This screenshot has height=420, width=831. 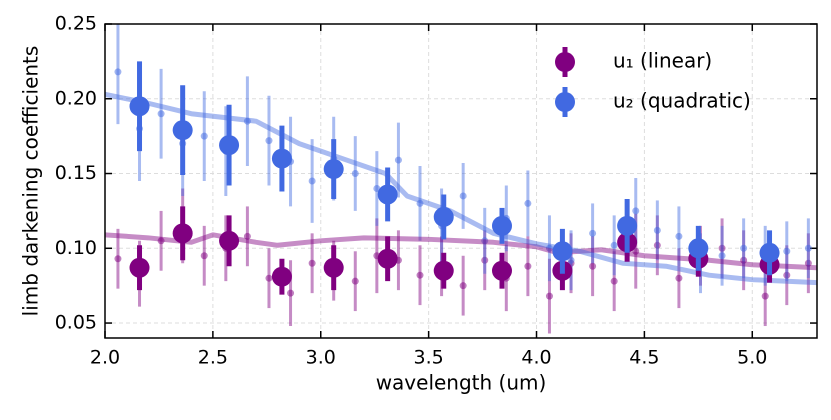 What do you see at coordinates (76, 24) in the screenshot?
I see `y-tick-label: 0.25` at bounding box center [76, 24].